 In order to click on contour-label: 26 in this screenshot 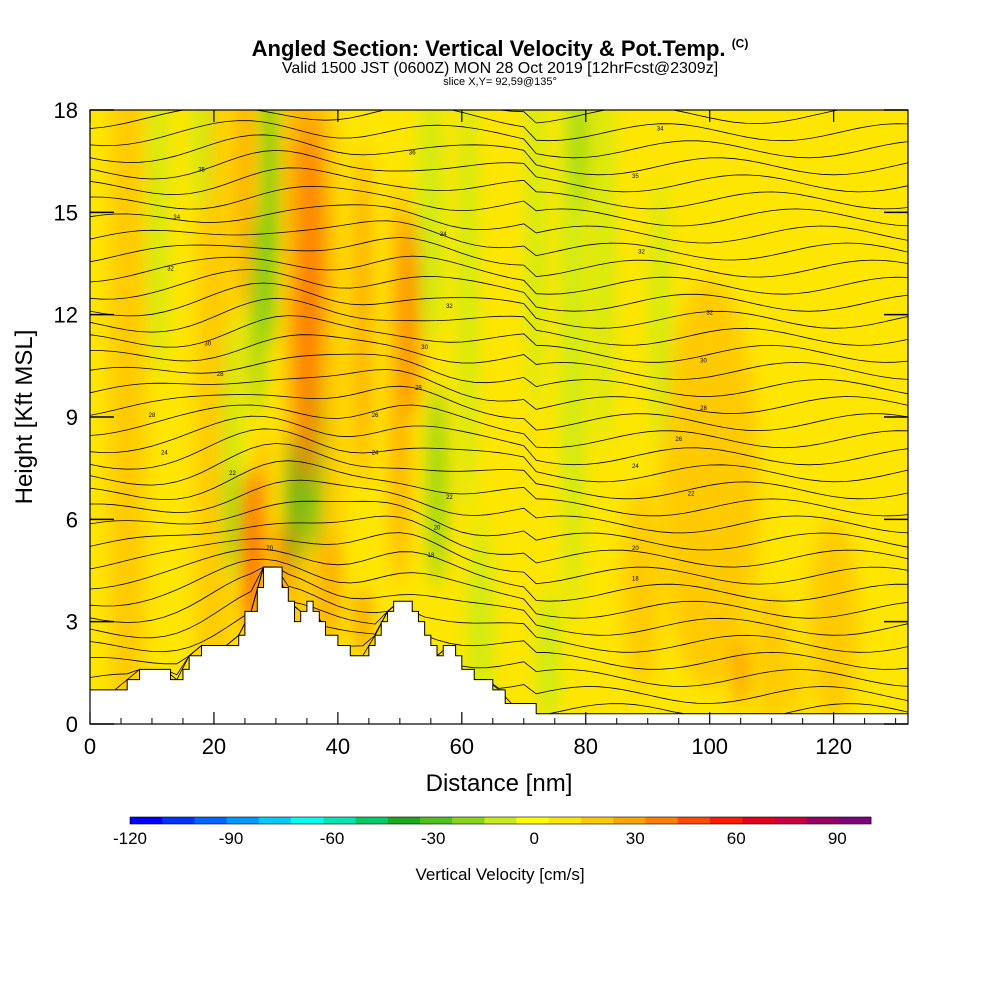, I will do `click(375, 416)`.